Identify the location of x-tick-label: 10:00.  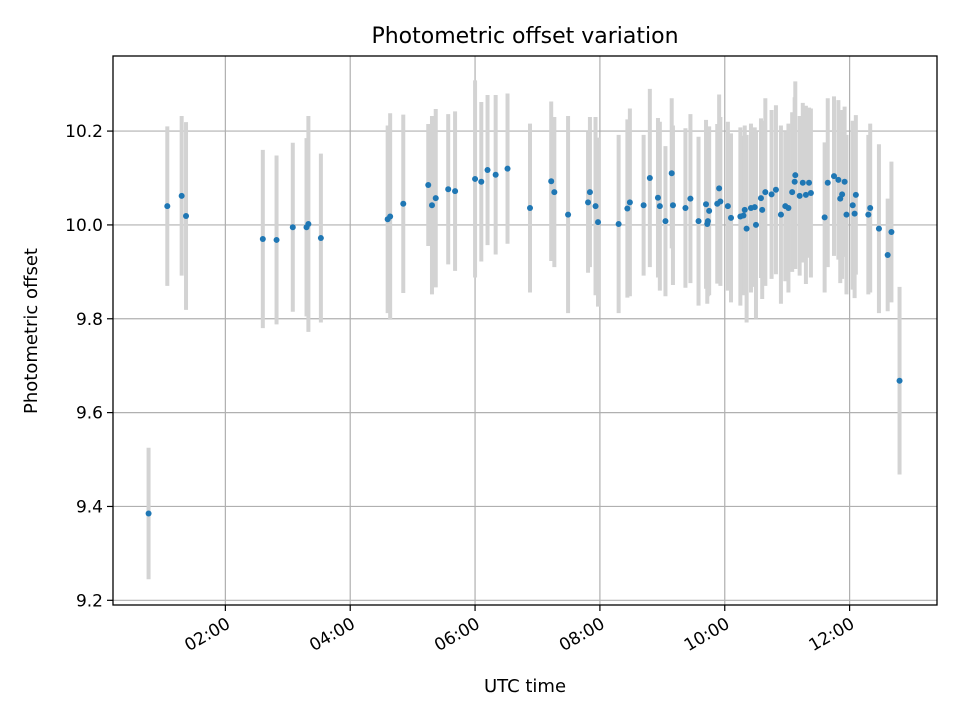
(707, 635).